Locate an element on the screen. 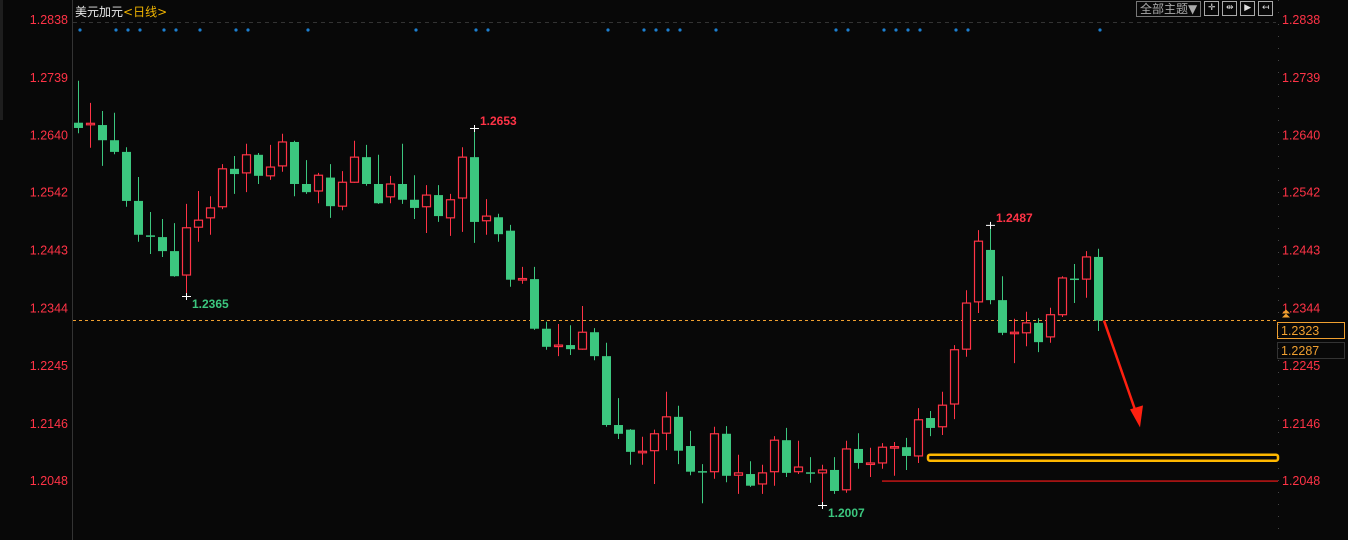  left-axis-tick: 1.2048 is located at coordinates (49, 481).